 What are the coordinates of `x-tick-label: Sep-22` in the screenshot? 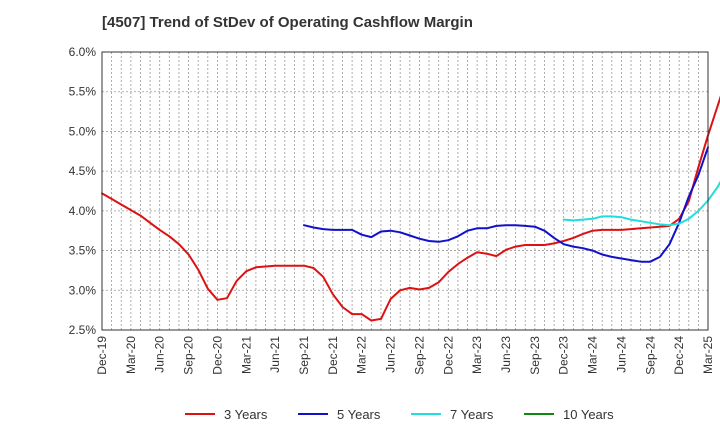 It's located at (419, 355).